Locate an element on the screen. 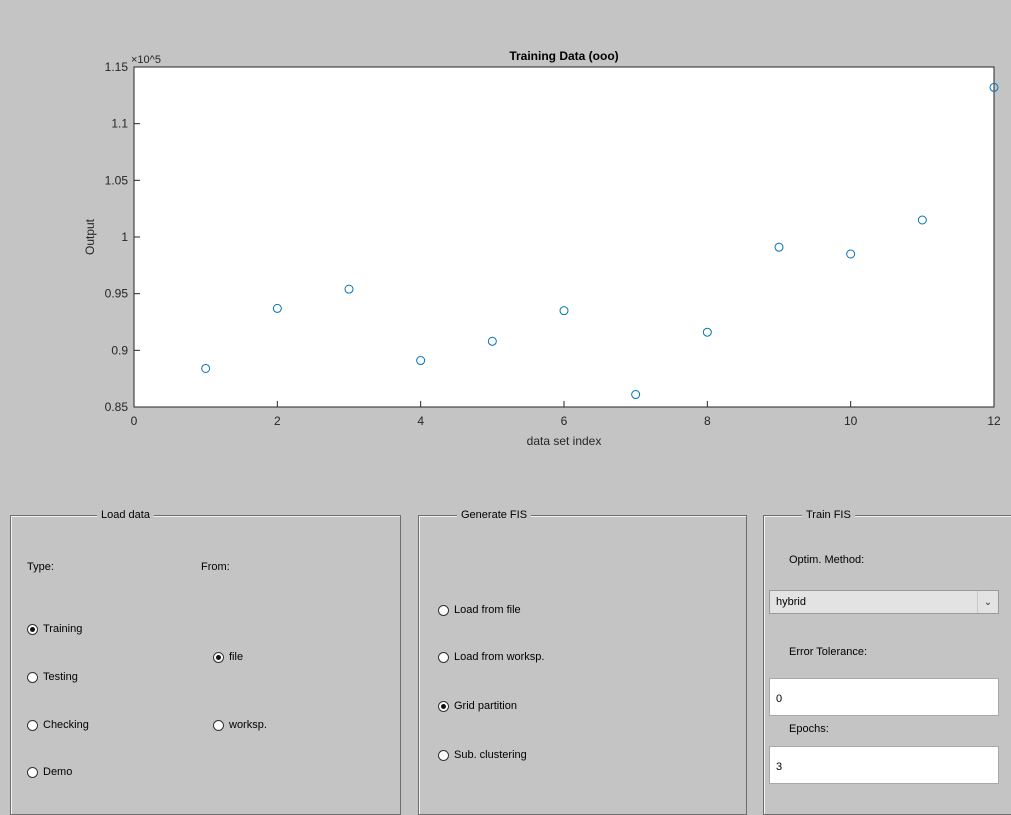 The height and width of the screenshot is (815, 1011). epochs-value: 3 is located at coordinates (779, 767).